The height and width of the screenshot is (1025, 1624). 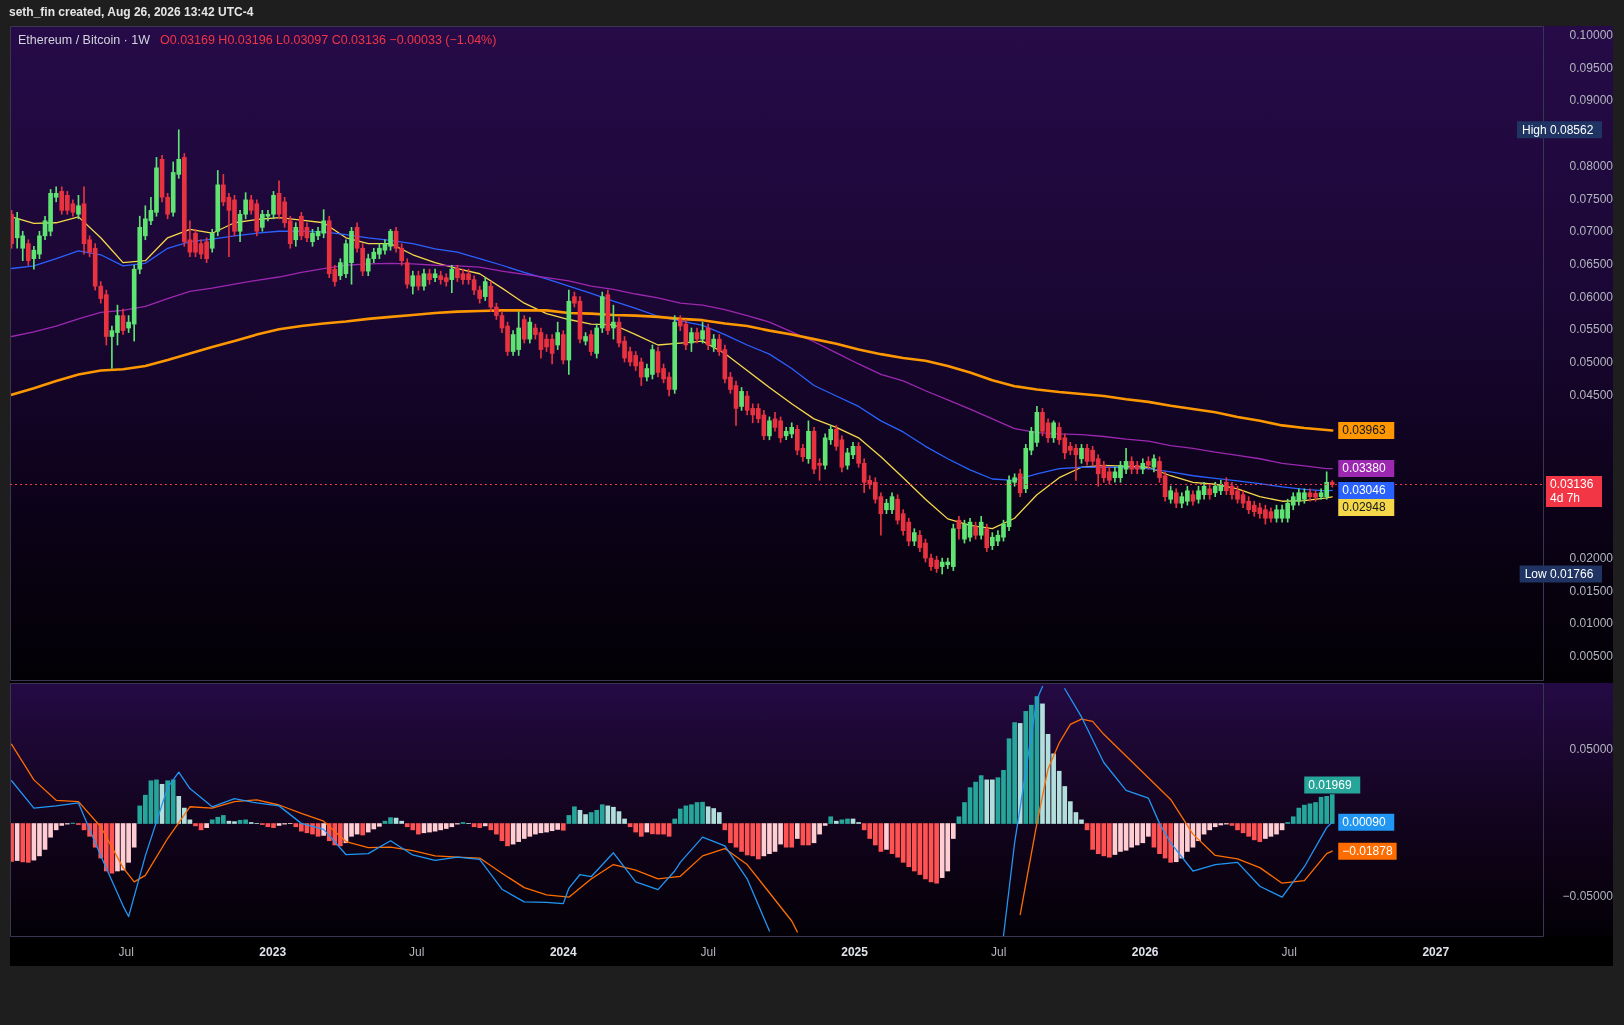 What do you see at coordinates (1364, 822) in the screenshot?
I see `data-label: 0.00090` at bounding box center [1364, 822].